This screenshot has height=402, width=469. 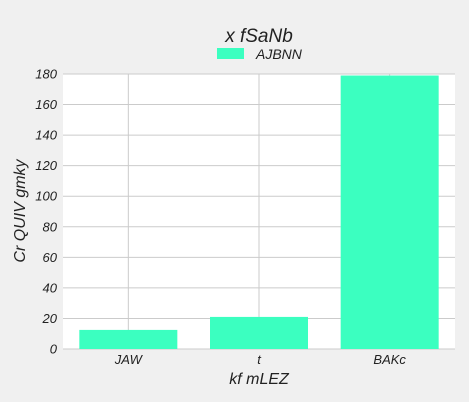 What do you see at coordinates (20, 210) in the screenshot?
I see `y-axis-label: Cr QUIV gmky` at bounding box center [20, 210].